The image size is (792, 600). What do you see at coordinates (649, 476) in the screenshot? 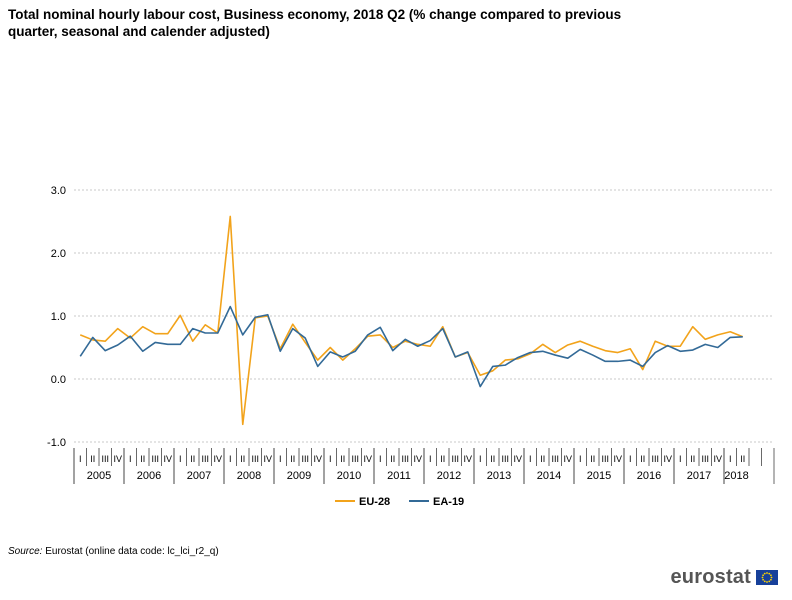
I see `year-label: 2016` at bounding box center [649, 476].